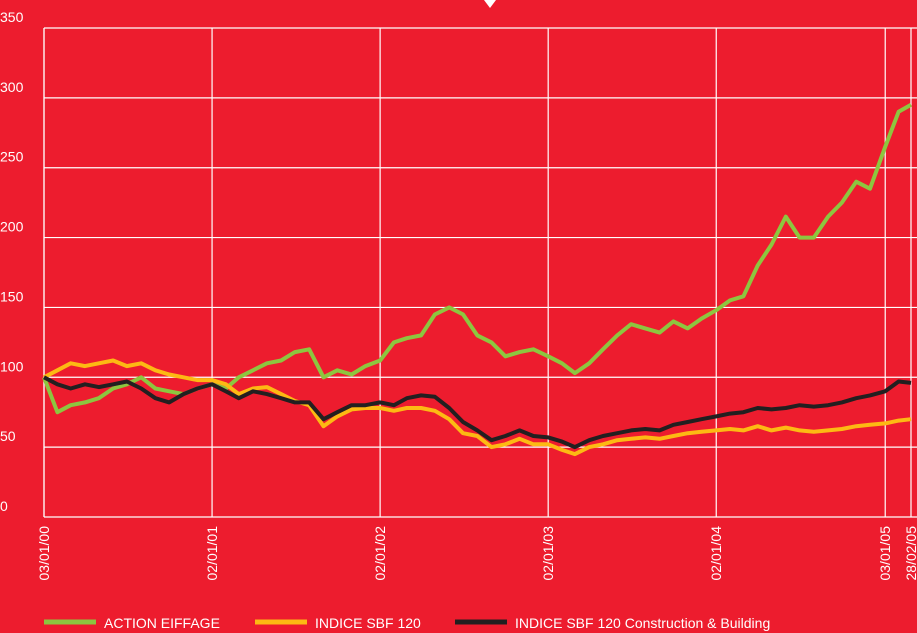  What do you see at coordinates (380, 553) in the screenshot?
I see `x-tick-label: 02/01/02` at bounding box center [380, 553].